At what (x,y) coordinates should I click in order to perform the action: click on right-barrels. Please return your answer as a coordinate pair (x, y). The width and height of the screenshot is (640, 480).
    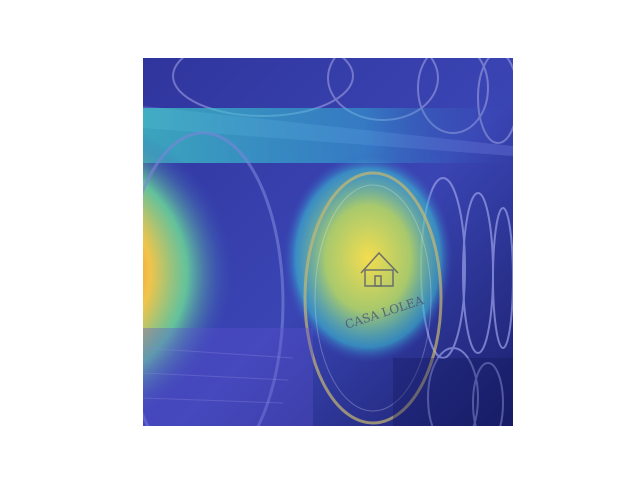
    Looking at the image, I should click on (466, 301).